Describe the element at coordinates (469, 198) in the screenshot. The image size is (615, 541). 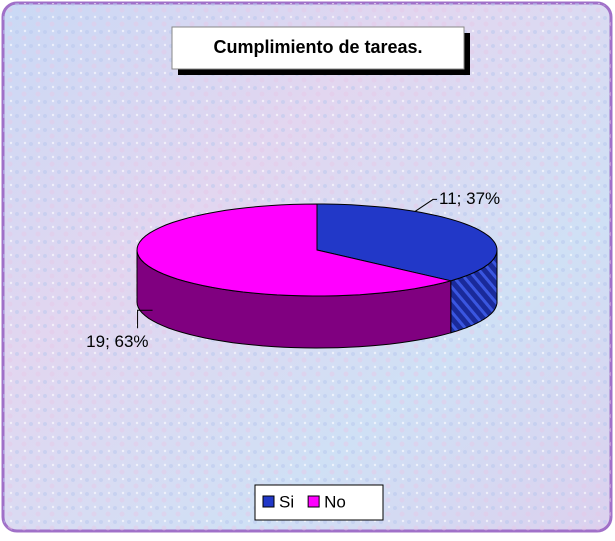
I see `data-label: 11; 37%` at that location.